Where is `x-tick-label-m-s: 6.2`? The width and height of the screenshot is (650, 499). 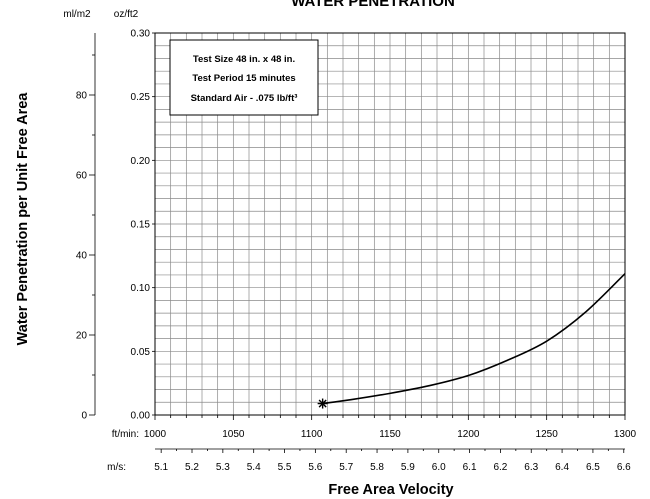
x-tick-label-m-s: 6.2 is located at coordinates (500, 467).